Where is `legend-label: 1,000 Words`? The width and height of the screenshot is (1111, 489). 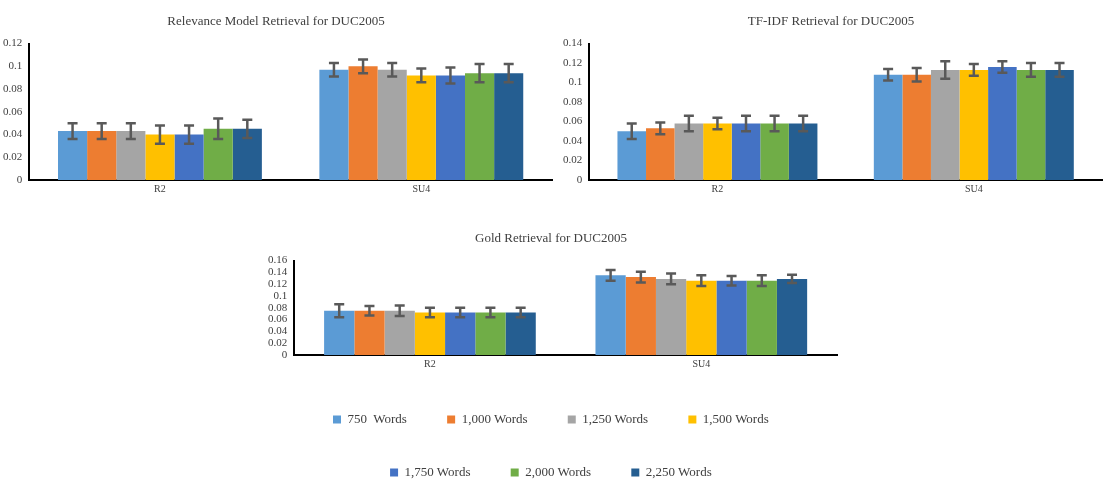 legend-label: 1,000 Words is located at coordinates (494, 418).